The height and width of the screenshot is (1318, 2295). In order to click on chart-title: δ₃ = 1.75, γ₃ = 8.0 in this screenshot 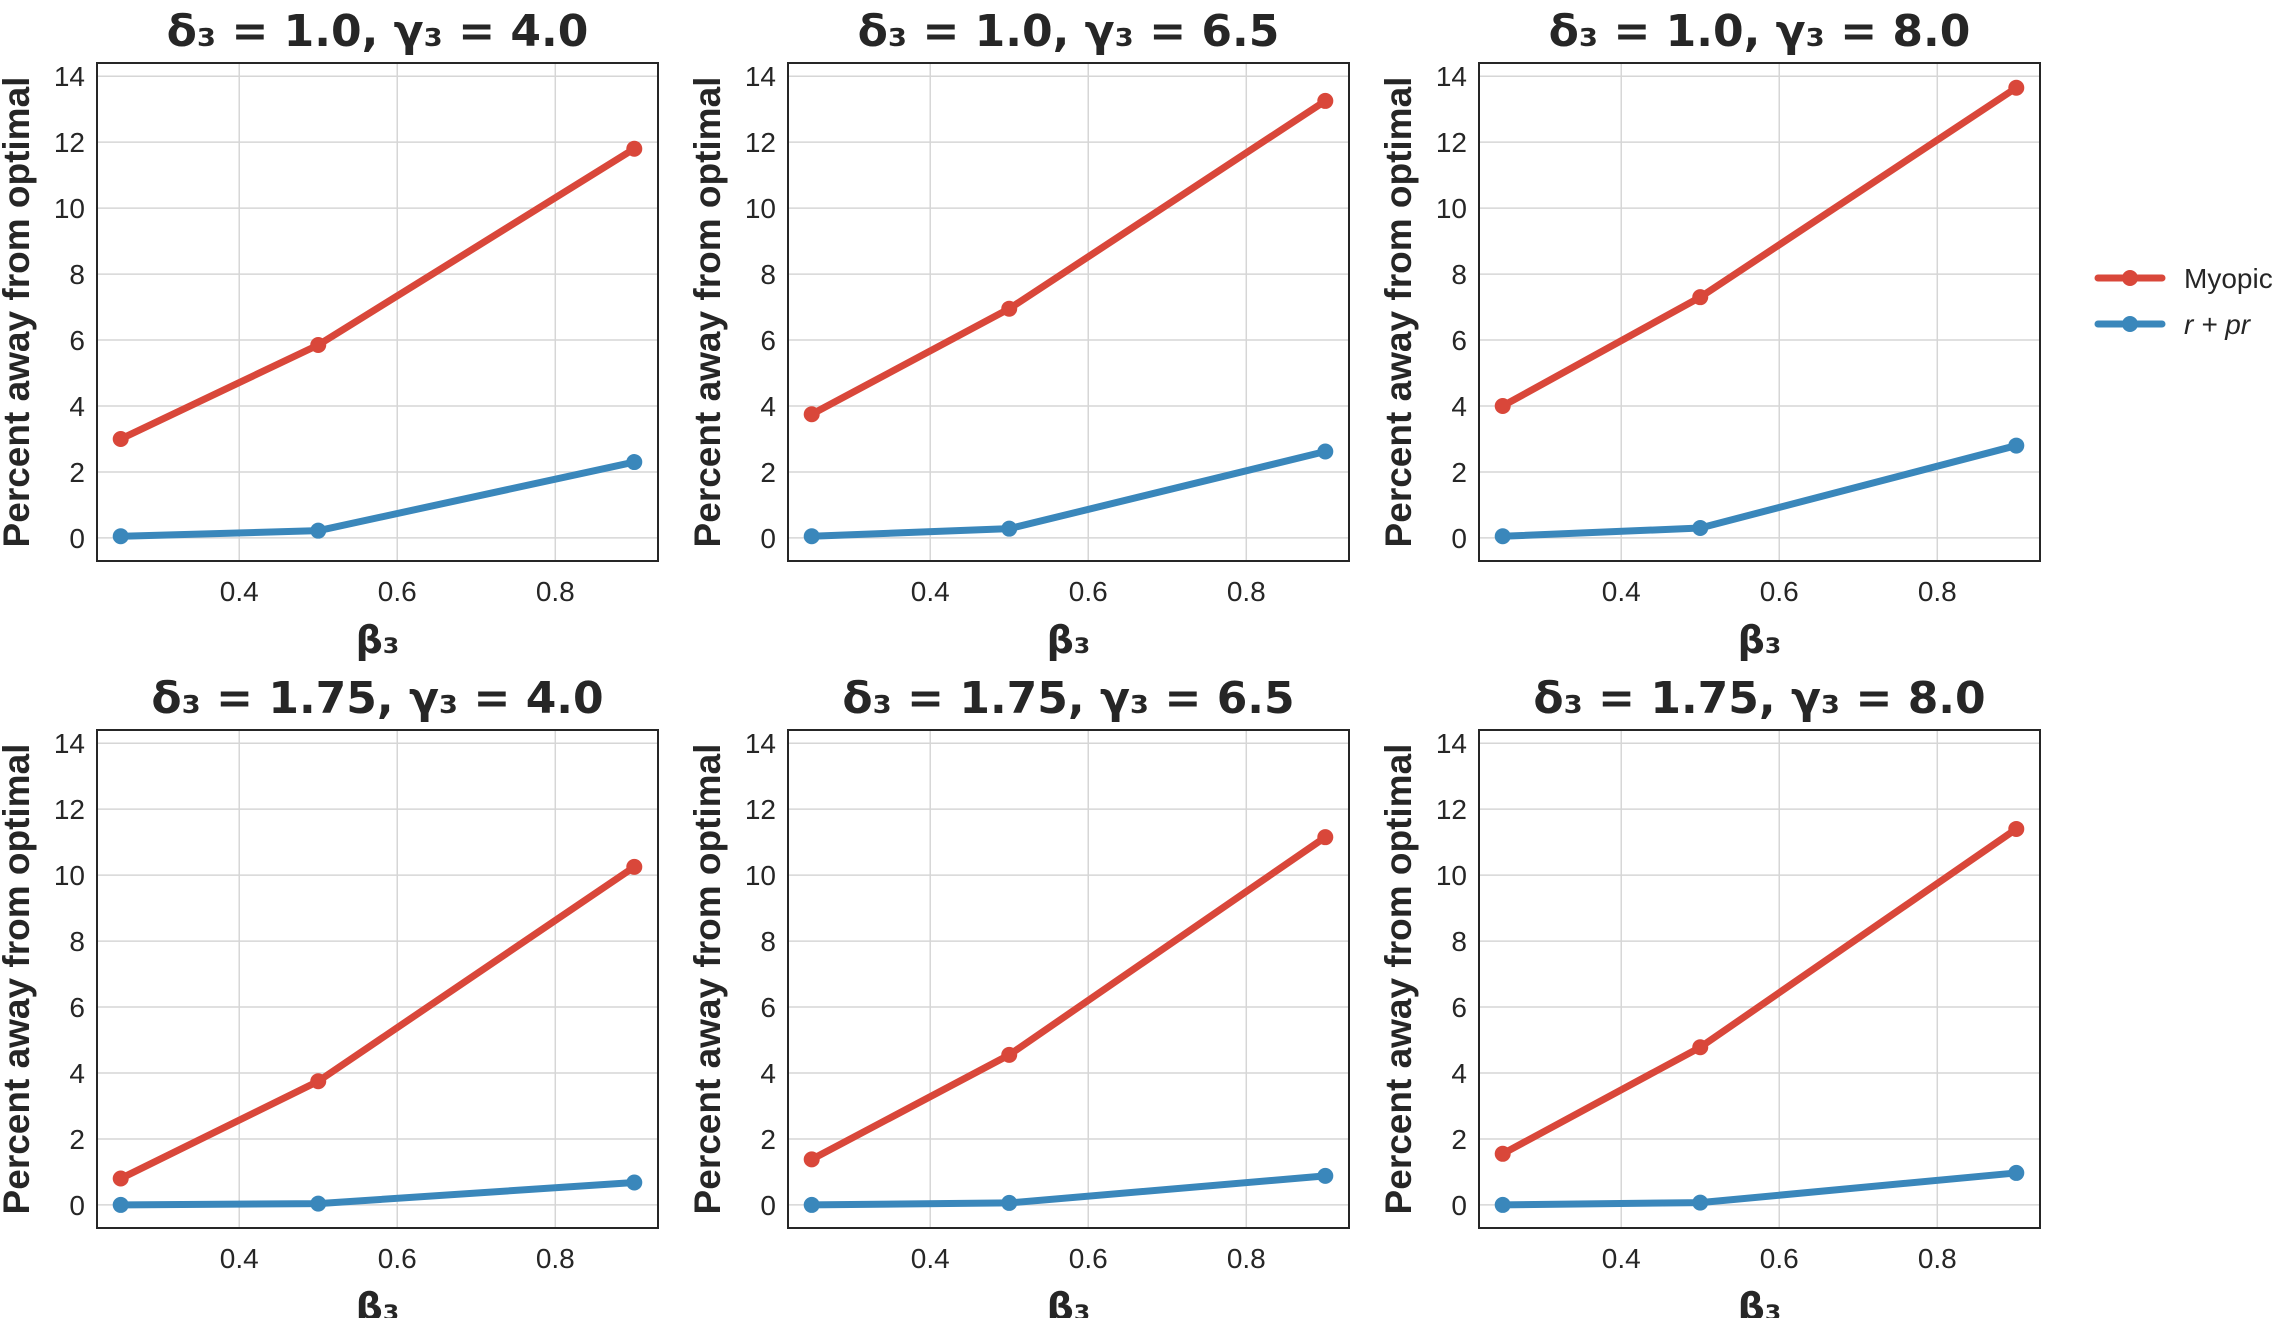, I will do `click(1759, 698)`.